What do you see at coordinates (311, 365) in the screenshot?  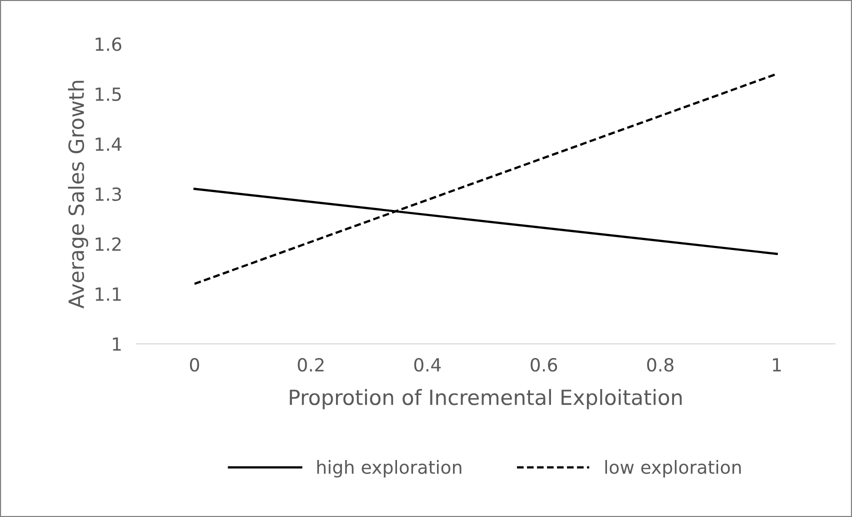 I see `x-tick-label: 0.2` at bounding box center [311, 365].